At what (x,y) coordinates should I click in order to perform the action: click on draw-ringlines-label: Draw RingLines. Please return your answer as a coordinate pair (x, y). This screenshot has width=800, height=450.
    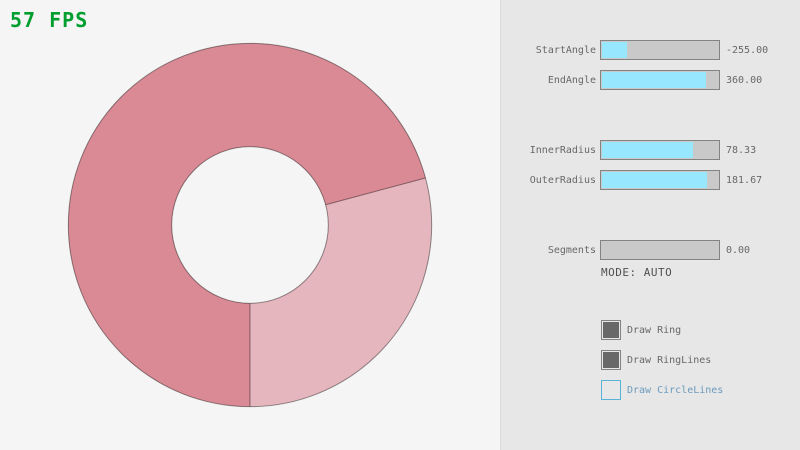
    Looking at the image, I should click on (669, 360).